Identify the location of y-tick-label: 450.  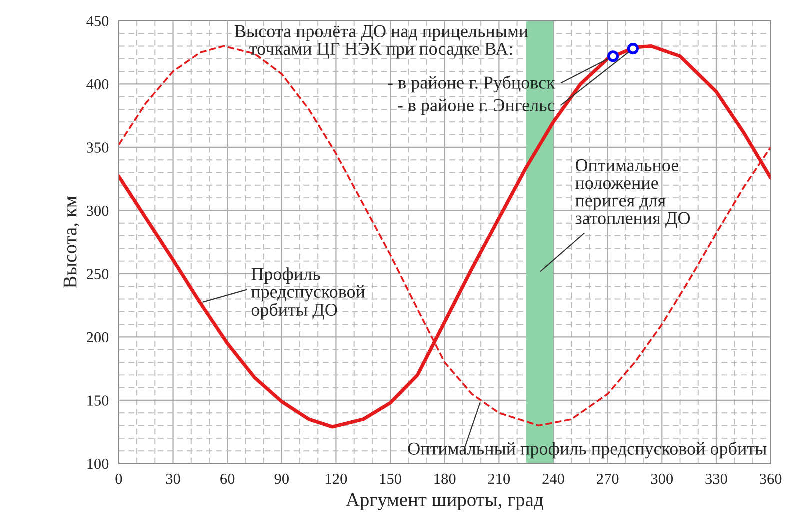
(97, 21).